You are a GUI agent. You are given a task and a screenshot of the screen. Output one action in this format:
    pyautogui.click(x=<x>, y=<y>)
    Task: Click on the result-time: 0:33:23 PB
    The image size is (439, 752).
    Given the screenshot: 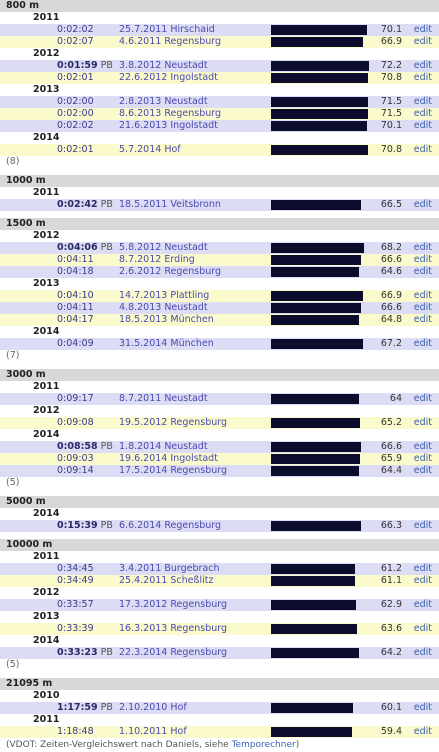 What is the action you would take?
    pyautogui.click(x=85, y=653)
    